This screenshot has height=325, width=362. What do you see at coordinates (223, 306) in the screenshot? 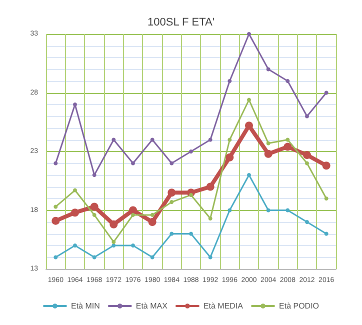
I see `legend-label: Età MEDIA` at bounding box center [223, 306].